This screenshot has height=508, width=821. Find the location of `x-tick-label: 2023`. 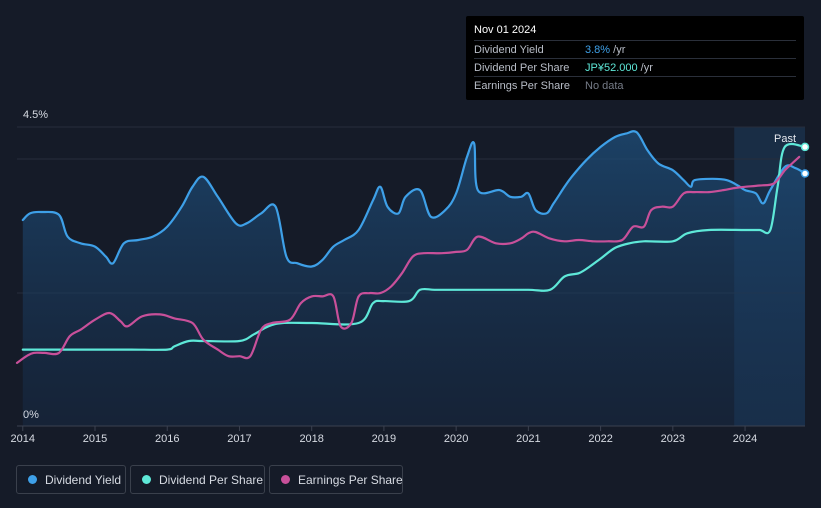

x-tick-label: 2023 is located at coordinates (673, 439).